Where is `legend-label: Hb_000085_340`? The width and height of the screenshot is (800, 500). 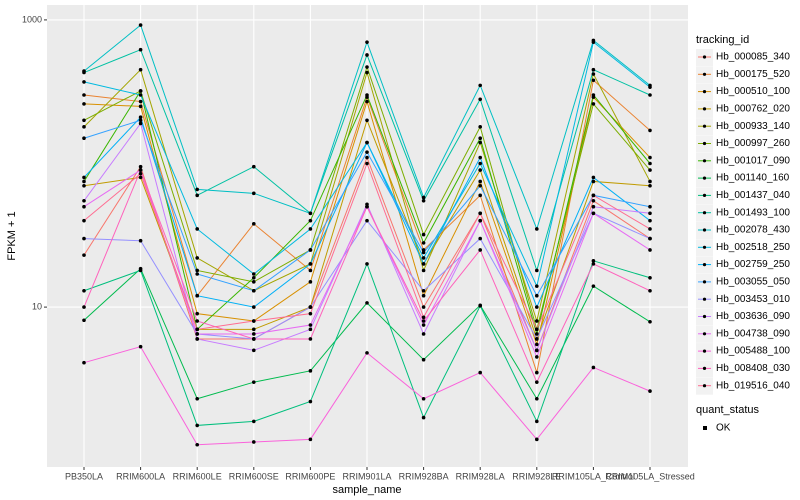
legend-label: Hb_000085_340 is located at coordinates (753, 57).